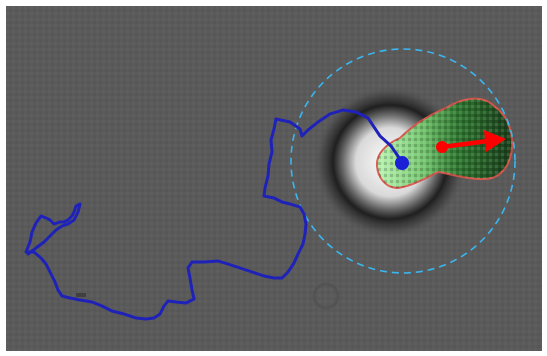 This screenshot has height=356, width=547. I want to click on background-speck, so click(81, 295).